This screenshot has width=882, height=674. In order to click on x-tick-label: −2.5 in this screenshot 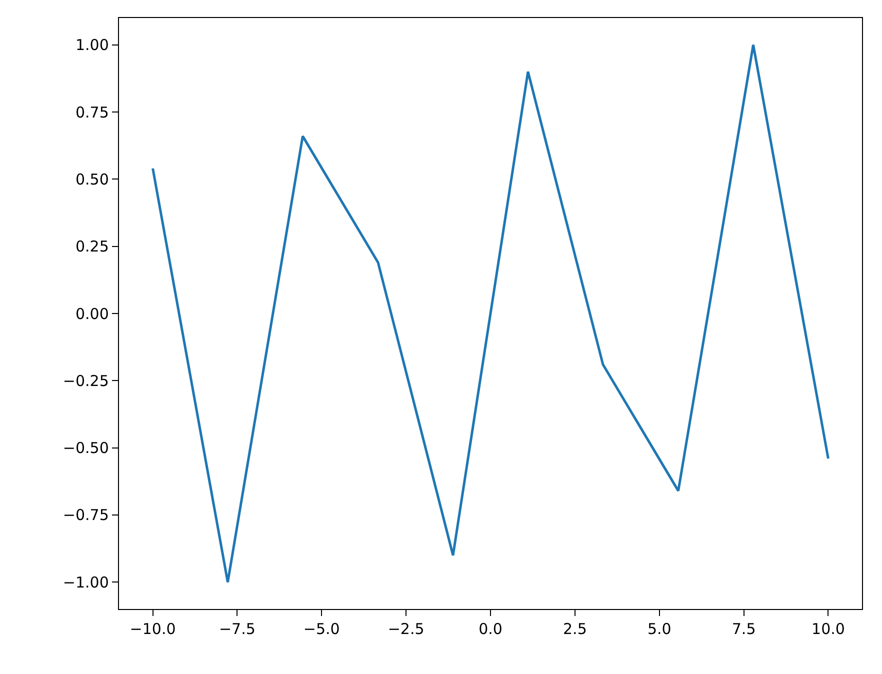, I will do `click(406, 629)`.